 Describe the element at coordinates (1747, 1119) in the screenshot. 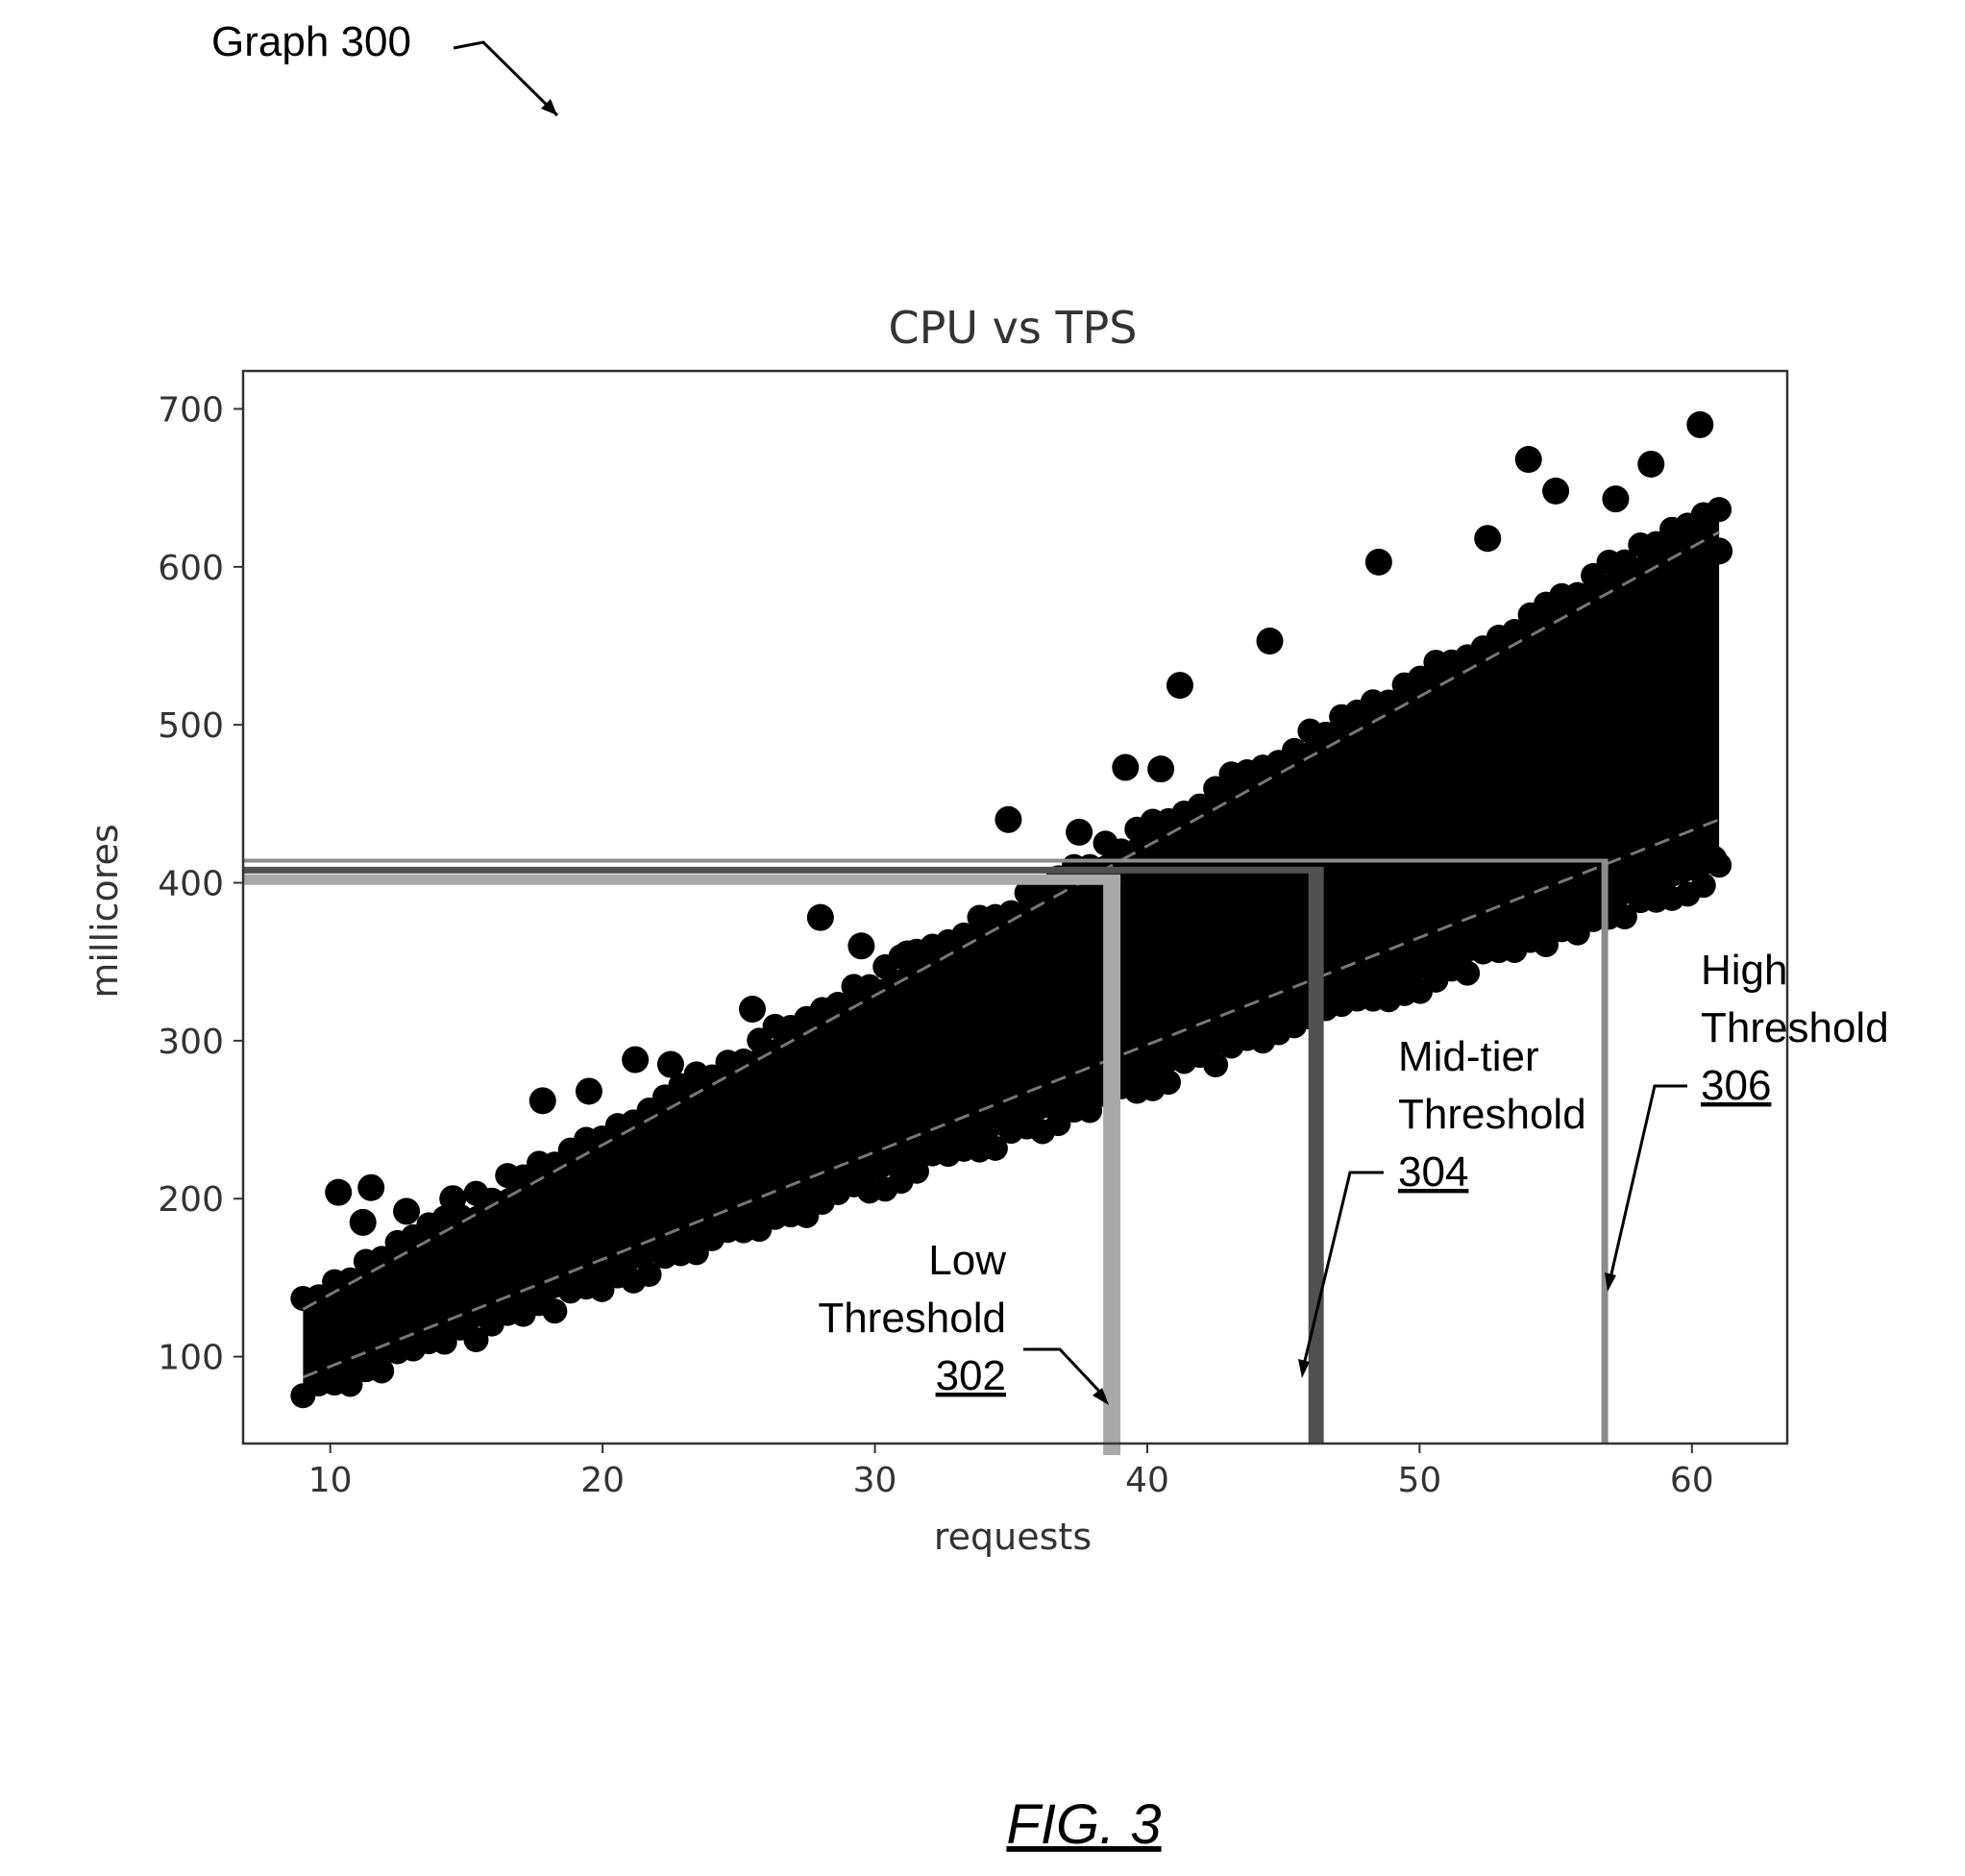

I see `high-threshold-annotation: High Threshold 306` at that location.